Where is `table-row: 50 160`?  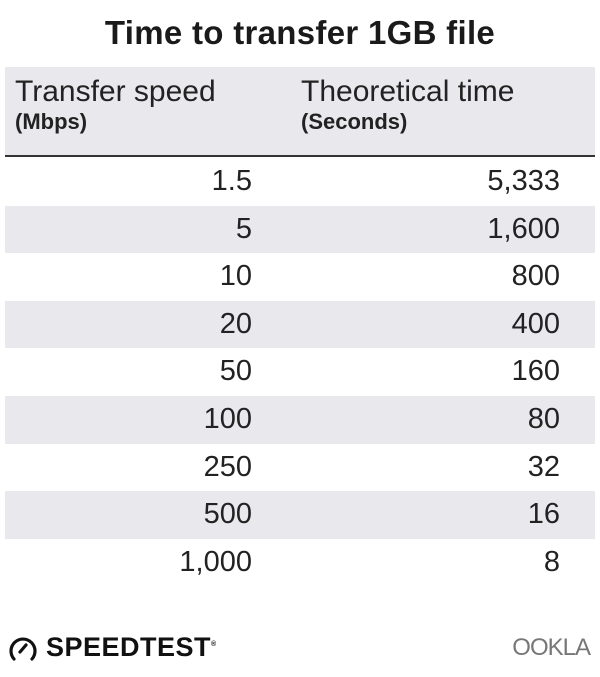
table-row: 50 160 is located at coordinates (300, 372).